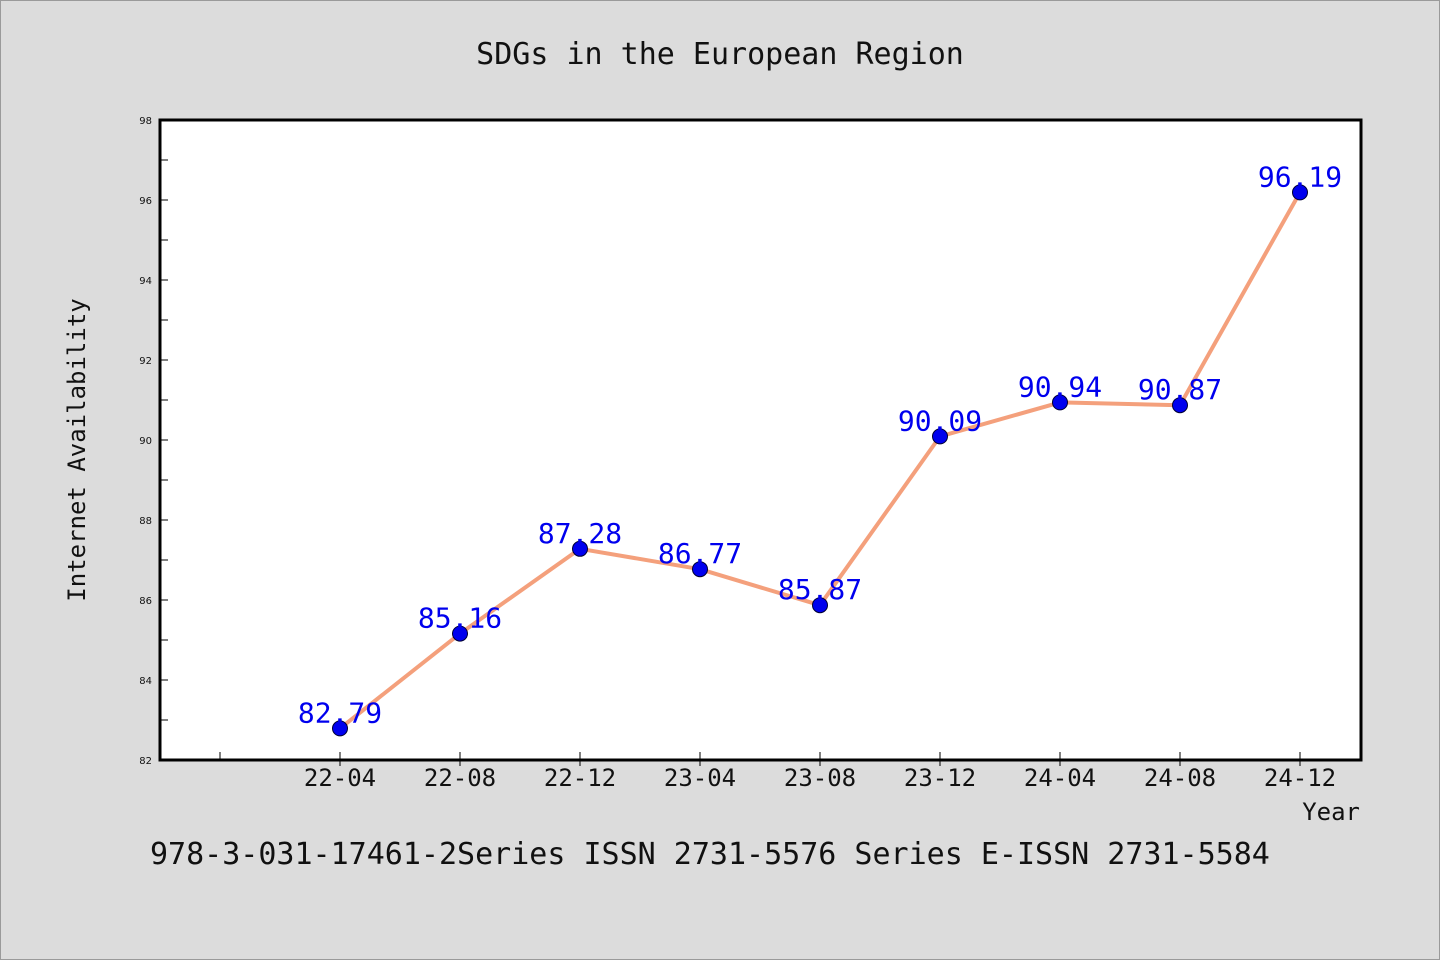  What do you see at coordinates (460, 778) in the screenshot?
I see `x-tick-label: 22-08` at bounding box center [460, 778].